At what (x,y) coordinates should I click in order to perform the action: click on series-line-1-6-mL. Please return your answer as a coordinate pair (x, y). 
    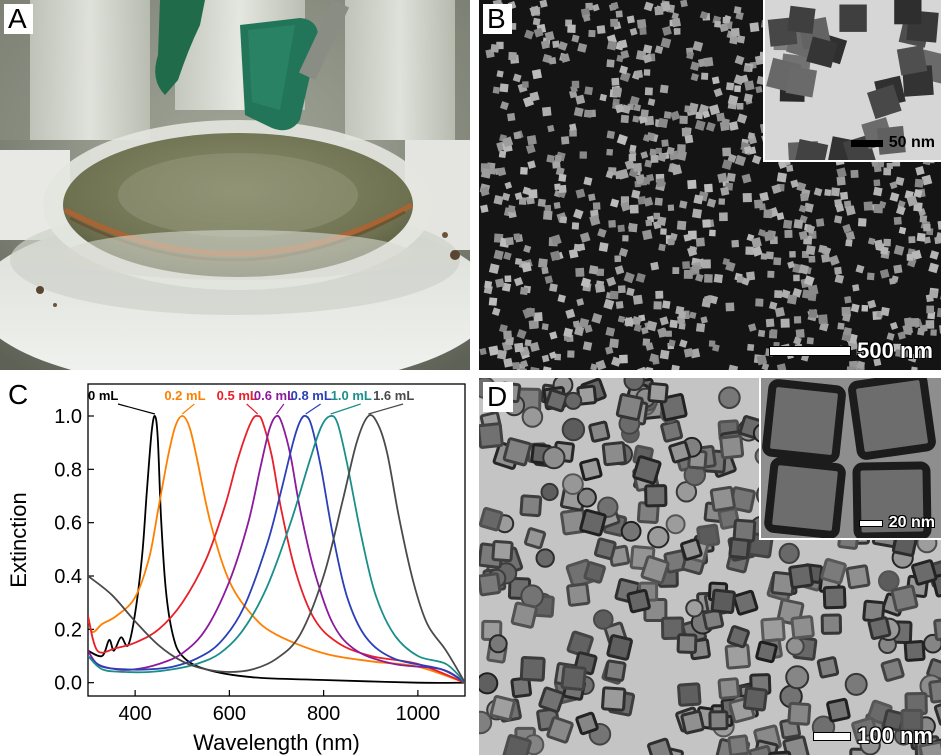
    Looking at the image, I should click on (276, 549).